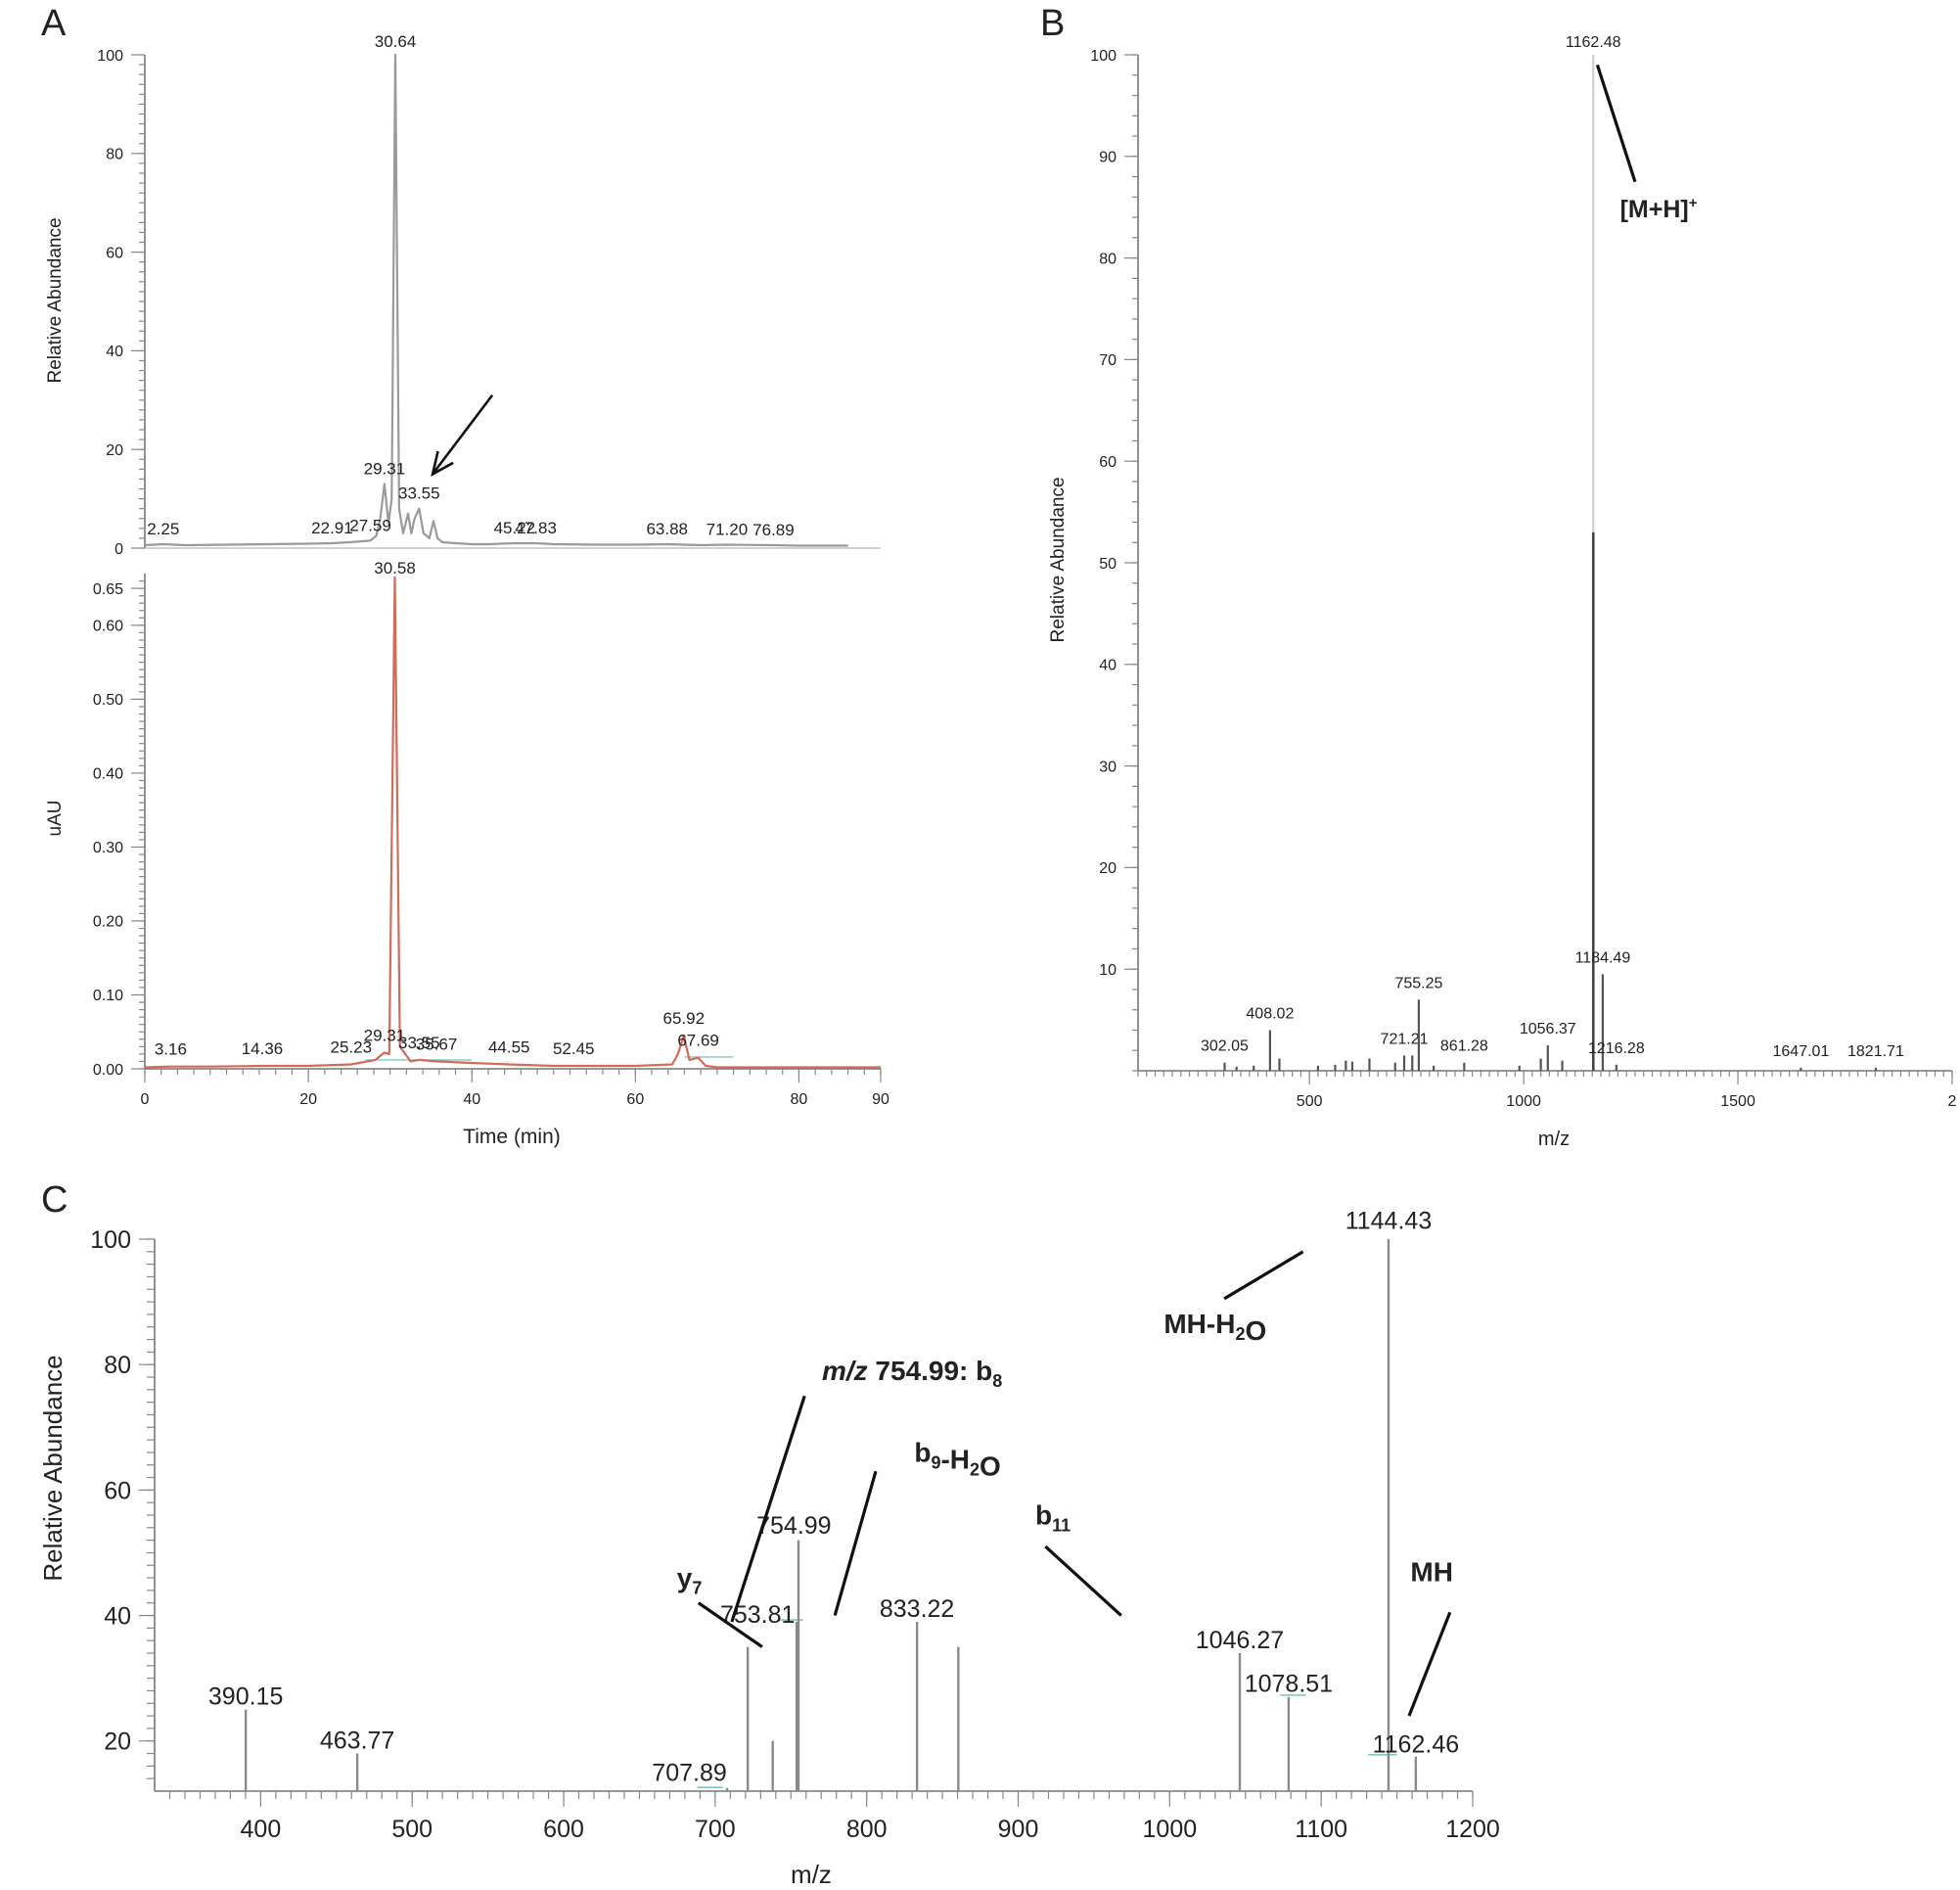 The height and width of the screenshot is (1890, 1960). What do you see at coordinates (1058, 560) in the screenshot?
I see `chart-b-ylabel: Relative Abundance` at bounding box center [1058, 560].